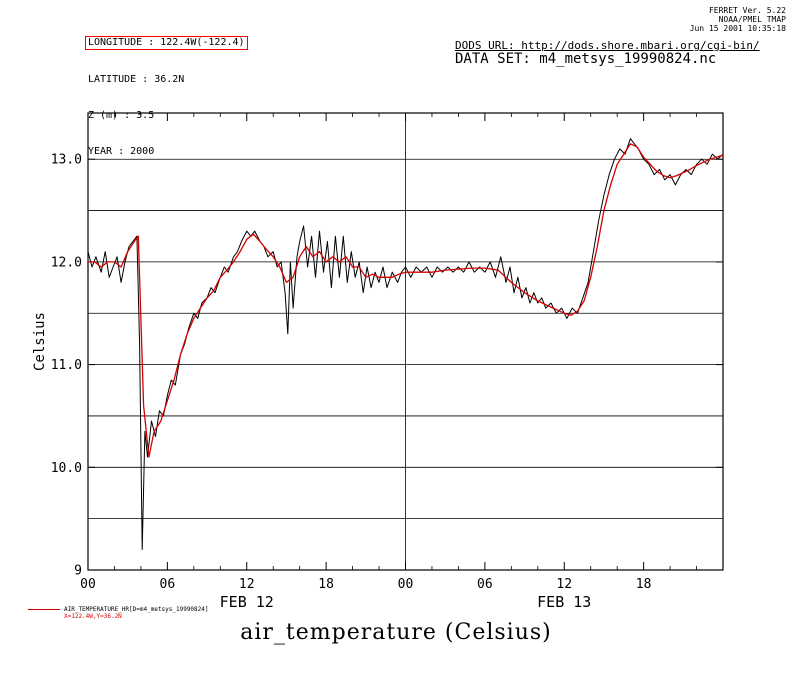 The height and width of the screenshot is (683, 792). Describe the element at coordinates (752, 19) in the screenshot. I see `ferret-org: NOAA/PMEL TMAP` at that location.